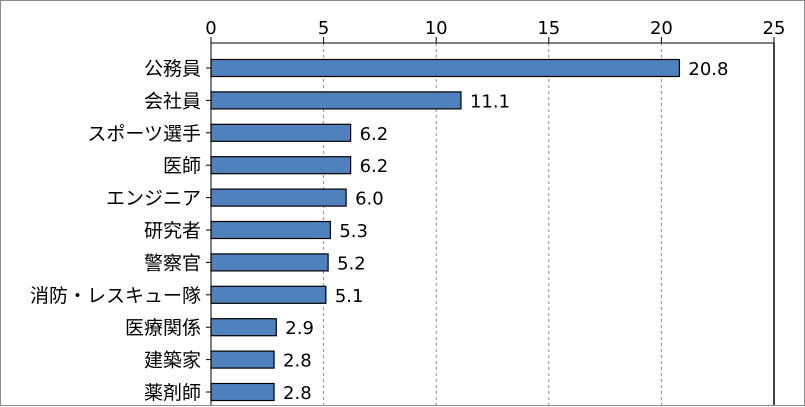 The height and width of the screenshot is (407, 805). Describe the element at coordinates (172, 69) in the screenshot. I see `category-label: 公務員` at that location.